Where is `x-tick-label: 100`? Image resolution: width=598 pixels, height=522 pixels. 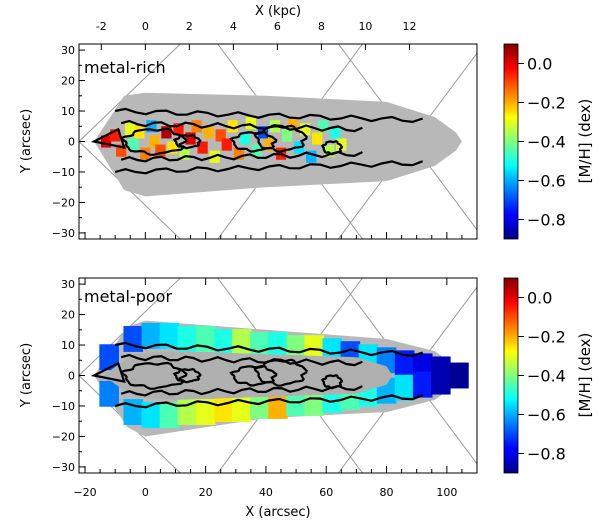
x-tick-label: 100 is located at coordinates (446, 492).